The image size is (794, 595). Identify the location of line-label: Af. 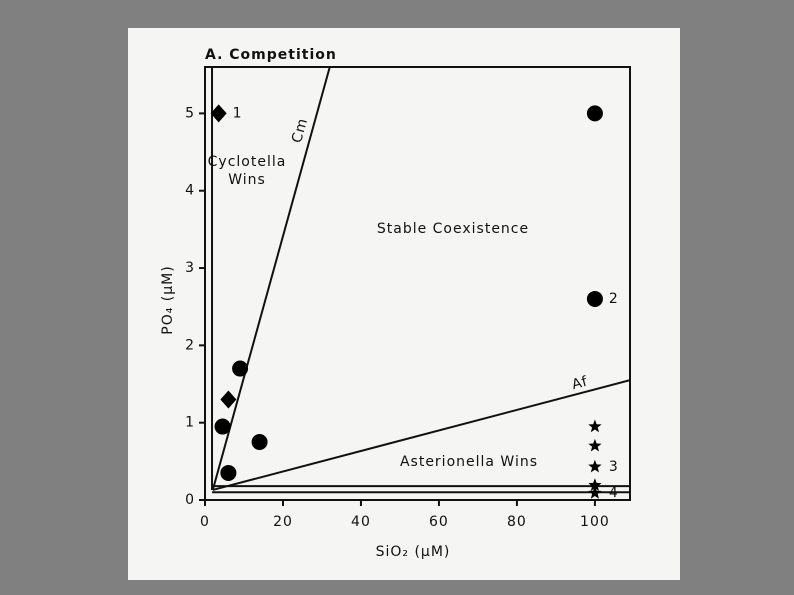
(580, 384).